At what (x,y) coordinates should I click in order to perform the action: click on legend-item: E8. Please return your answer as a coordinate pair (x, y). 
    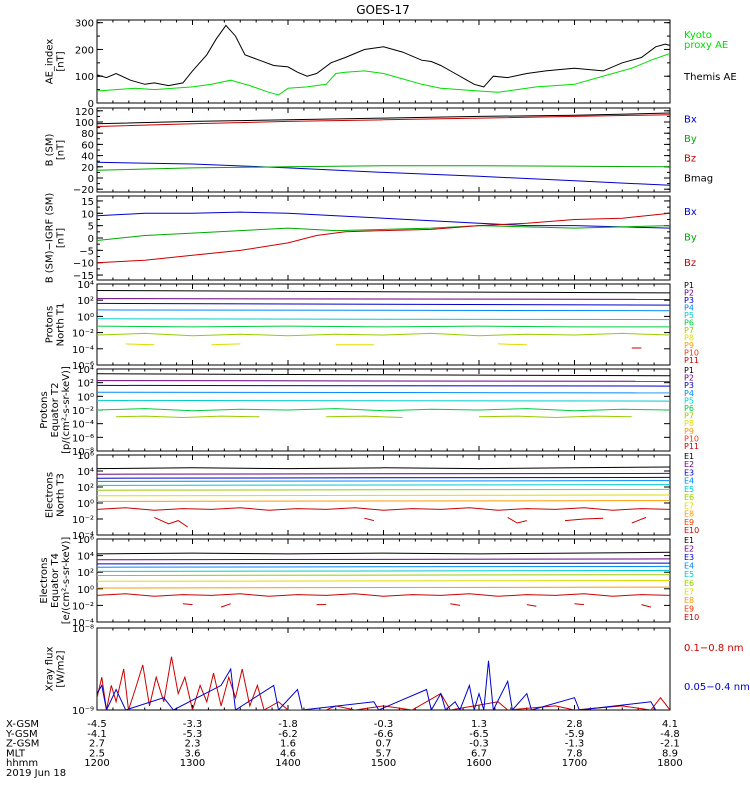
    Looking at the image, I should click on (689, 514).